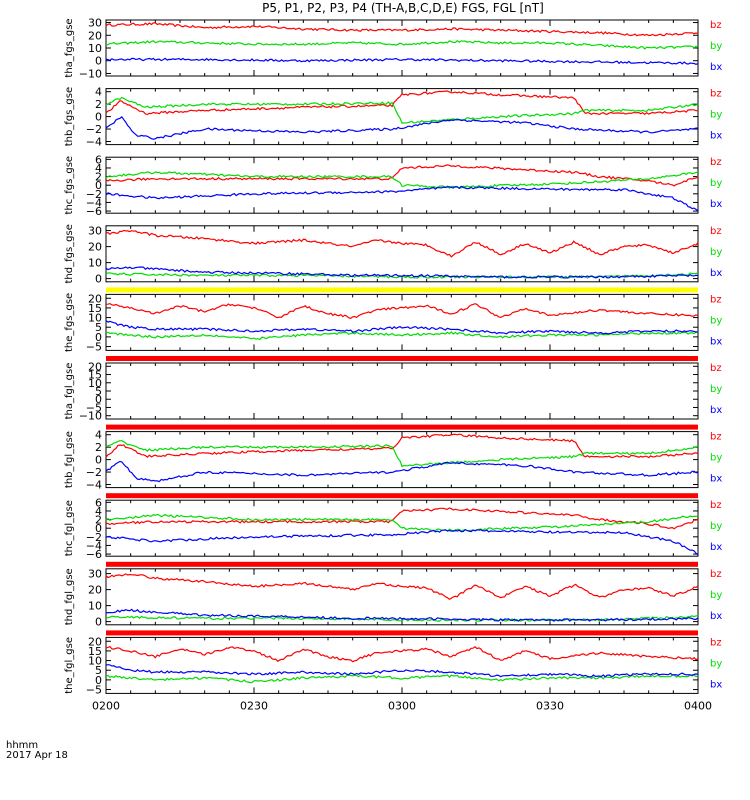 The width and height of the screenshot is (750, 800). Describe the element at coordinates (69, 665) in the screenshot. I see `panel-ylabel: the_fgl_gse` at that location.